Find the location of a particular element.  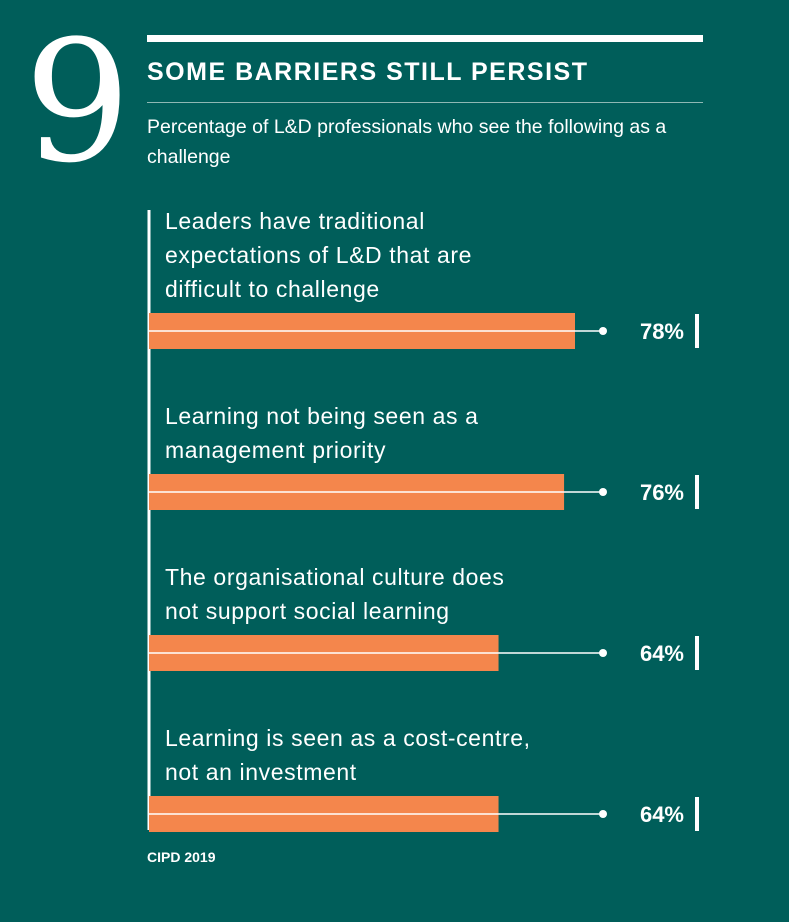

value-label: 76% is located at coordinates (662, 492).